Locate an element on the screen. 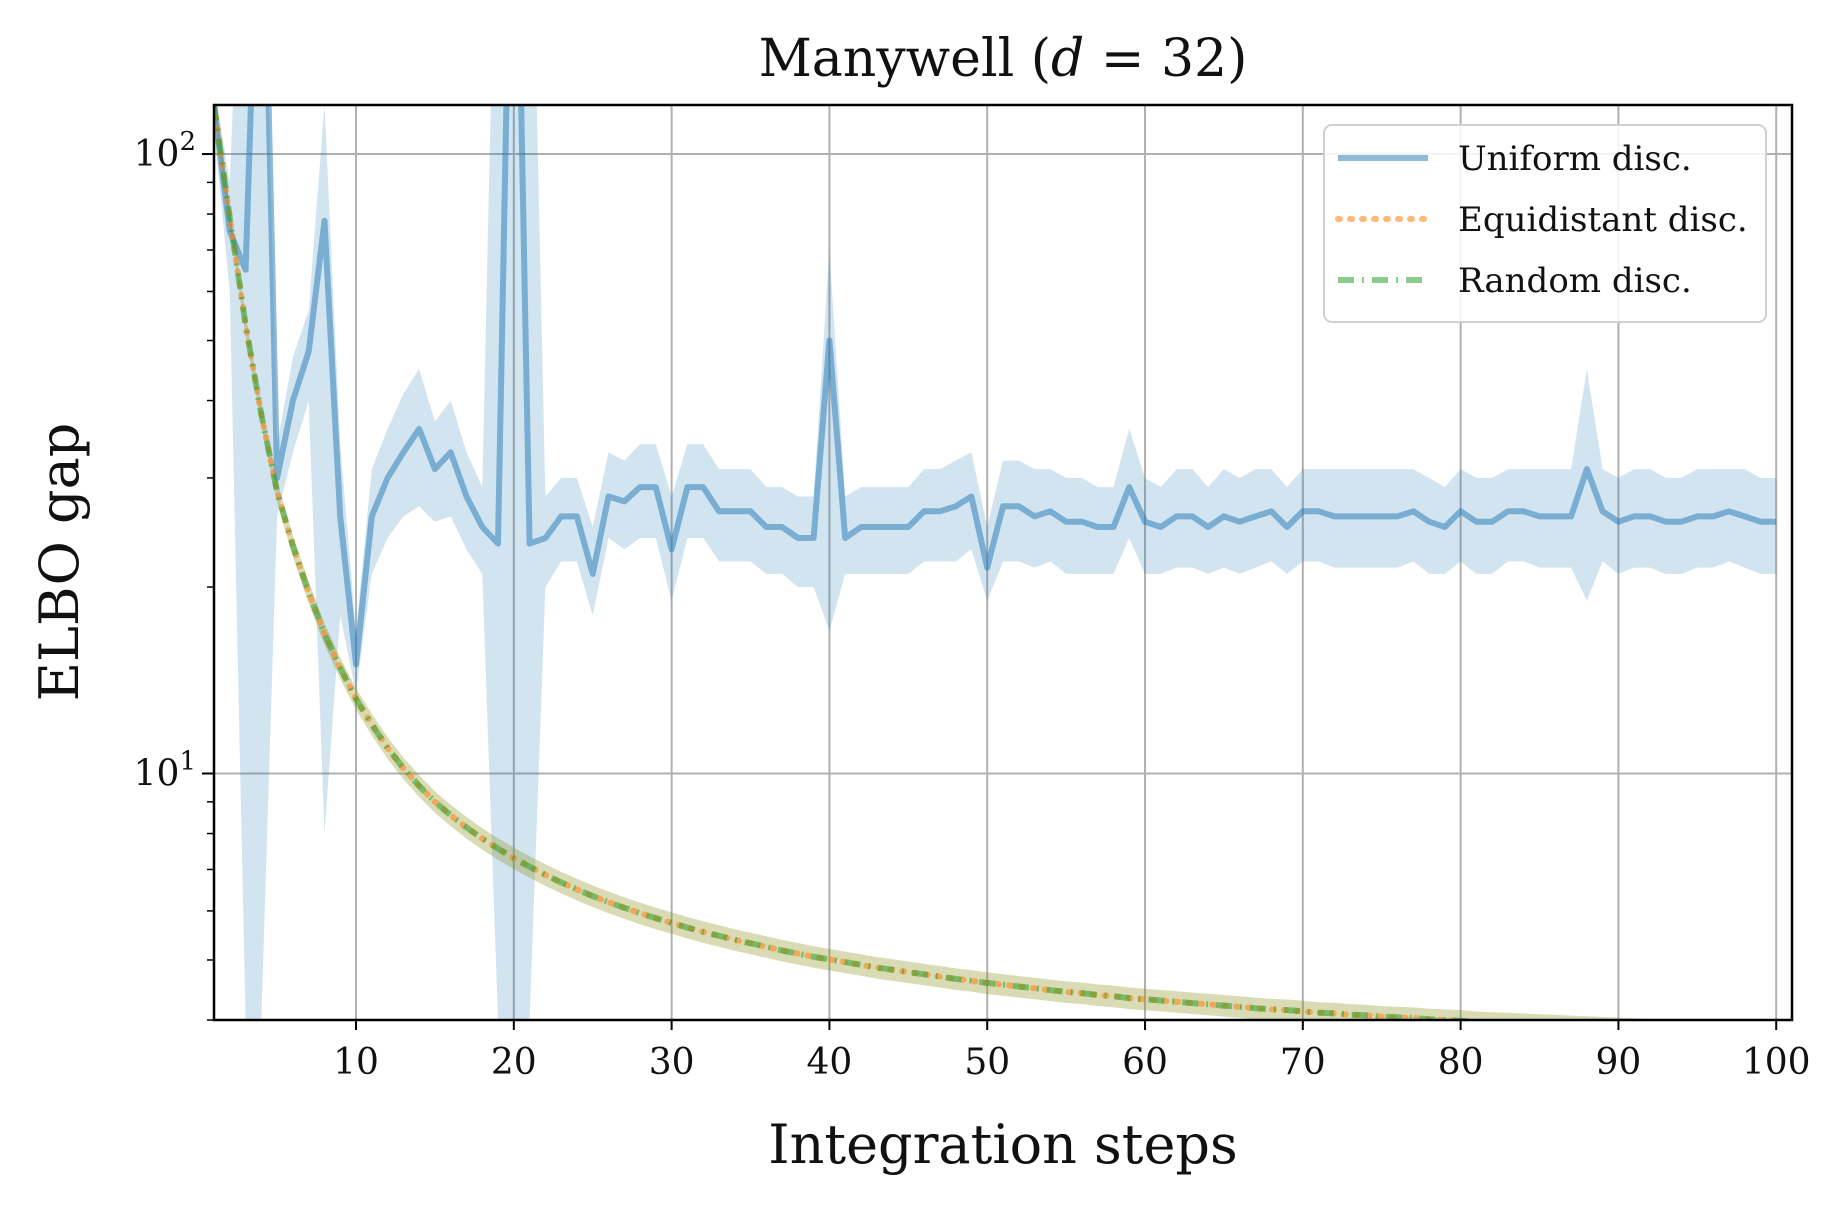 The height and width of the screenshot is (1208, 1828). x-tick-label-60: 60 is located at coordinates (1145, 1062).